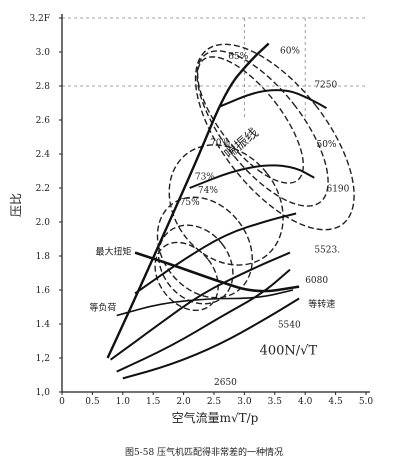  I want to click on y-tick-label-4: 1.8, so click(43, 257).